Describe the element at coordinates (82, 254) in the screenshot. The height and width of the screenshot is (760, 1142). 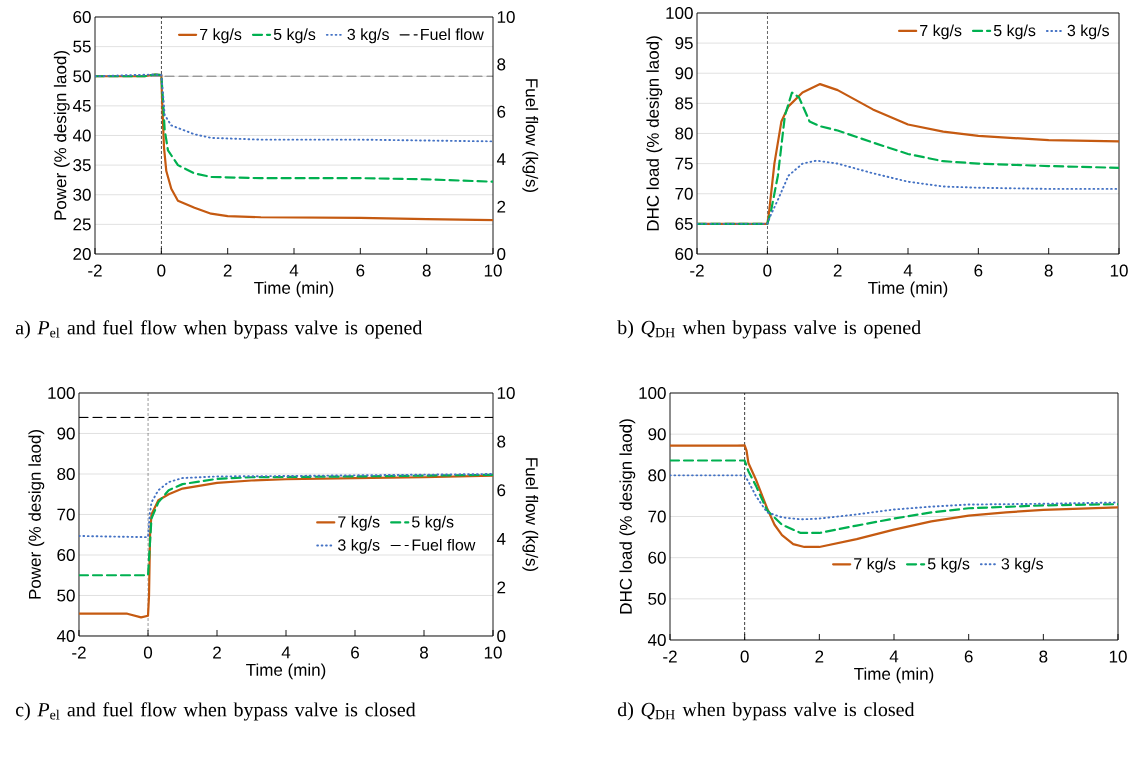
I see `y-tick-label: 20` at that location.